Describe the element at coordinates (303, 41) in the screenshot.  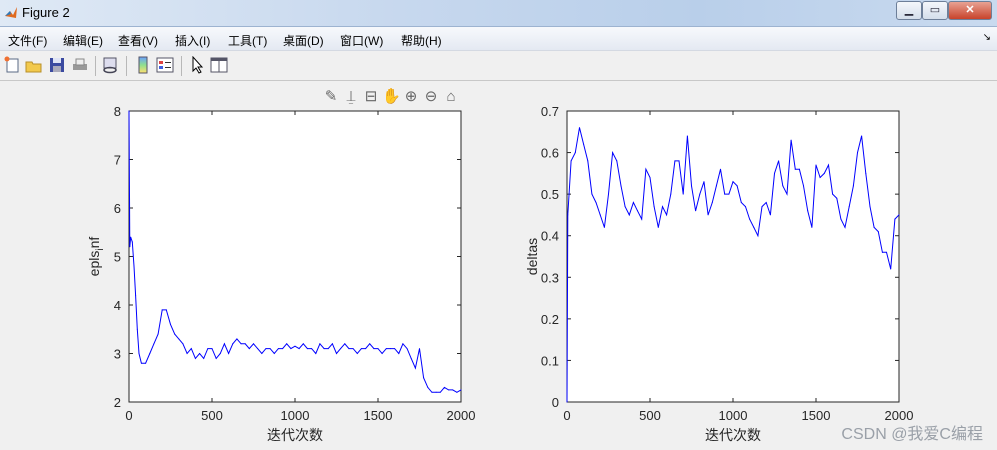
I see `menu-desktop: 桌面(D)` at that location.